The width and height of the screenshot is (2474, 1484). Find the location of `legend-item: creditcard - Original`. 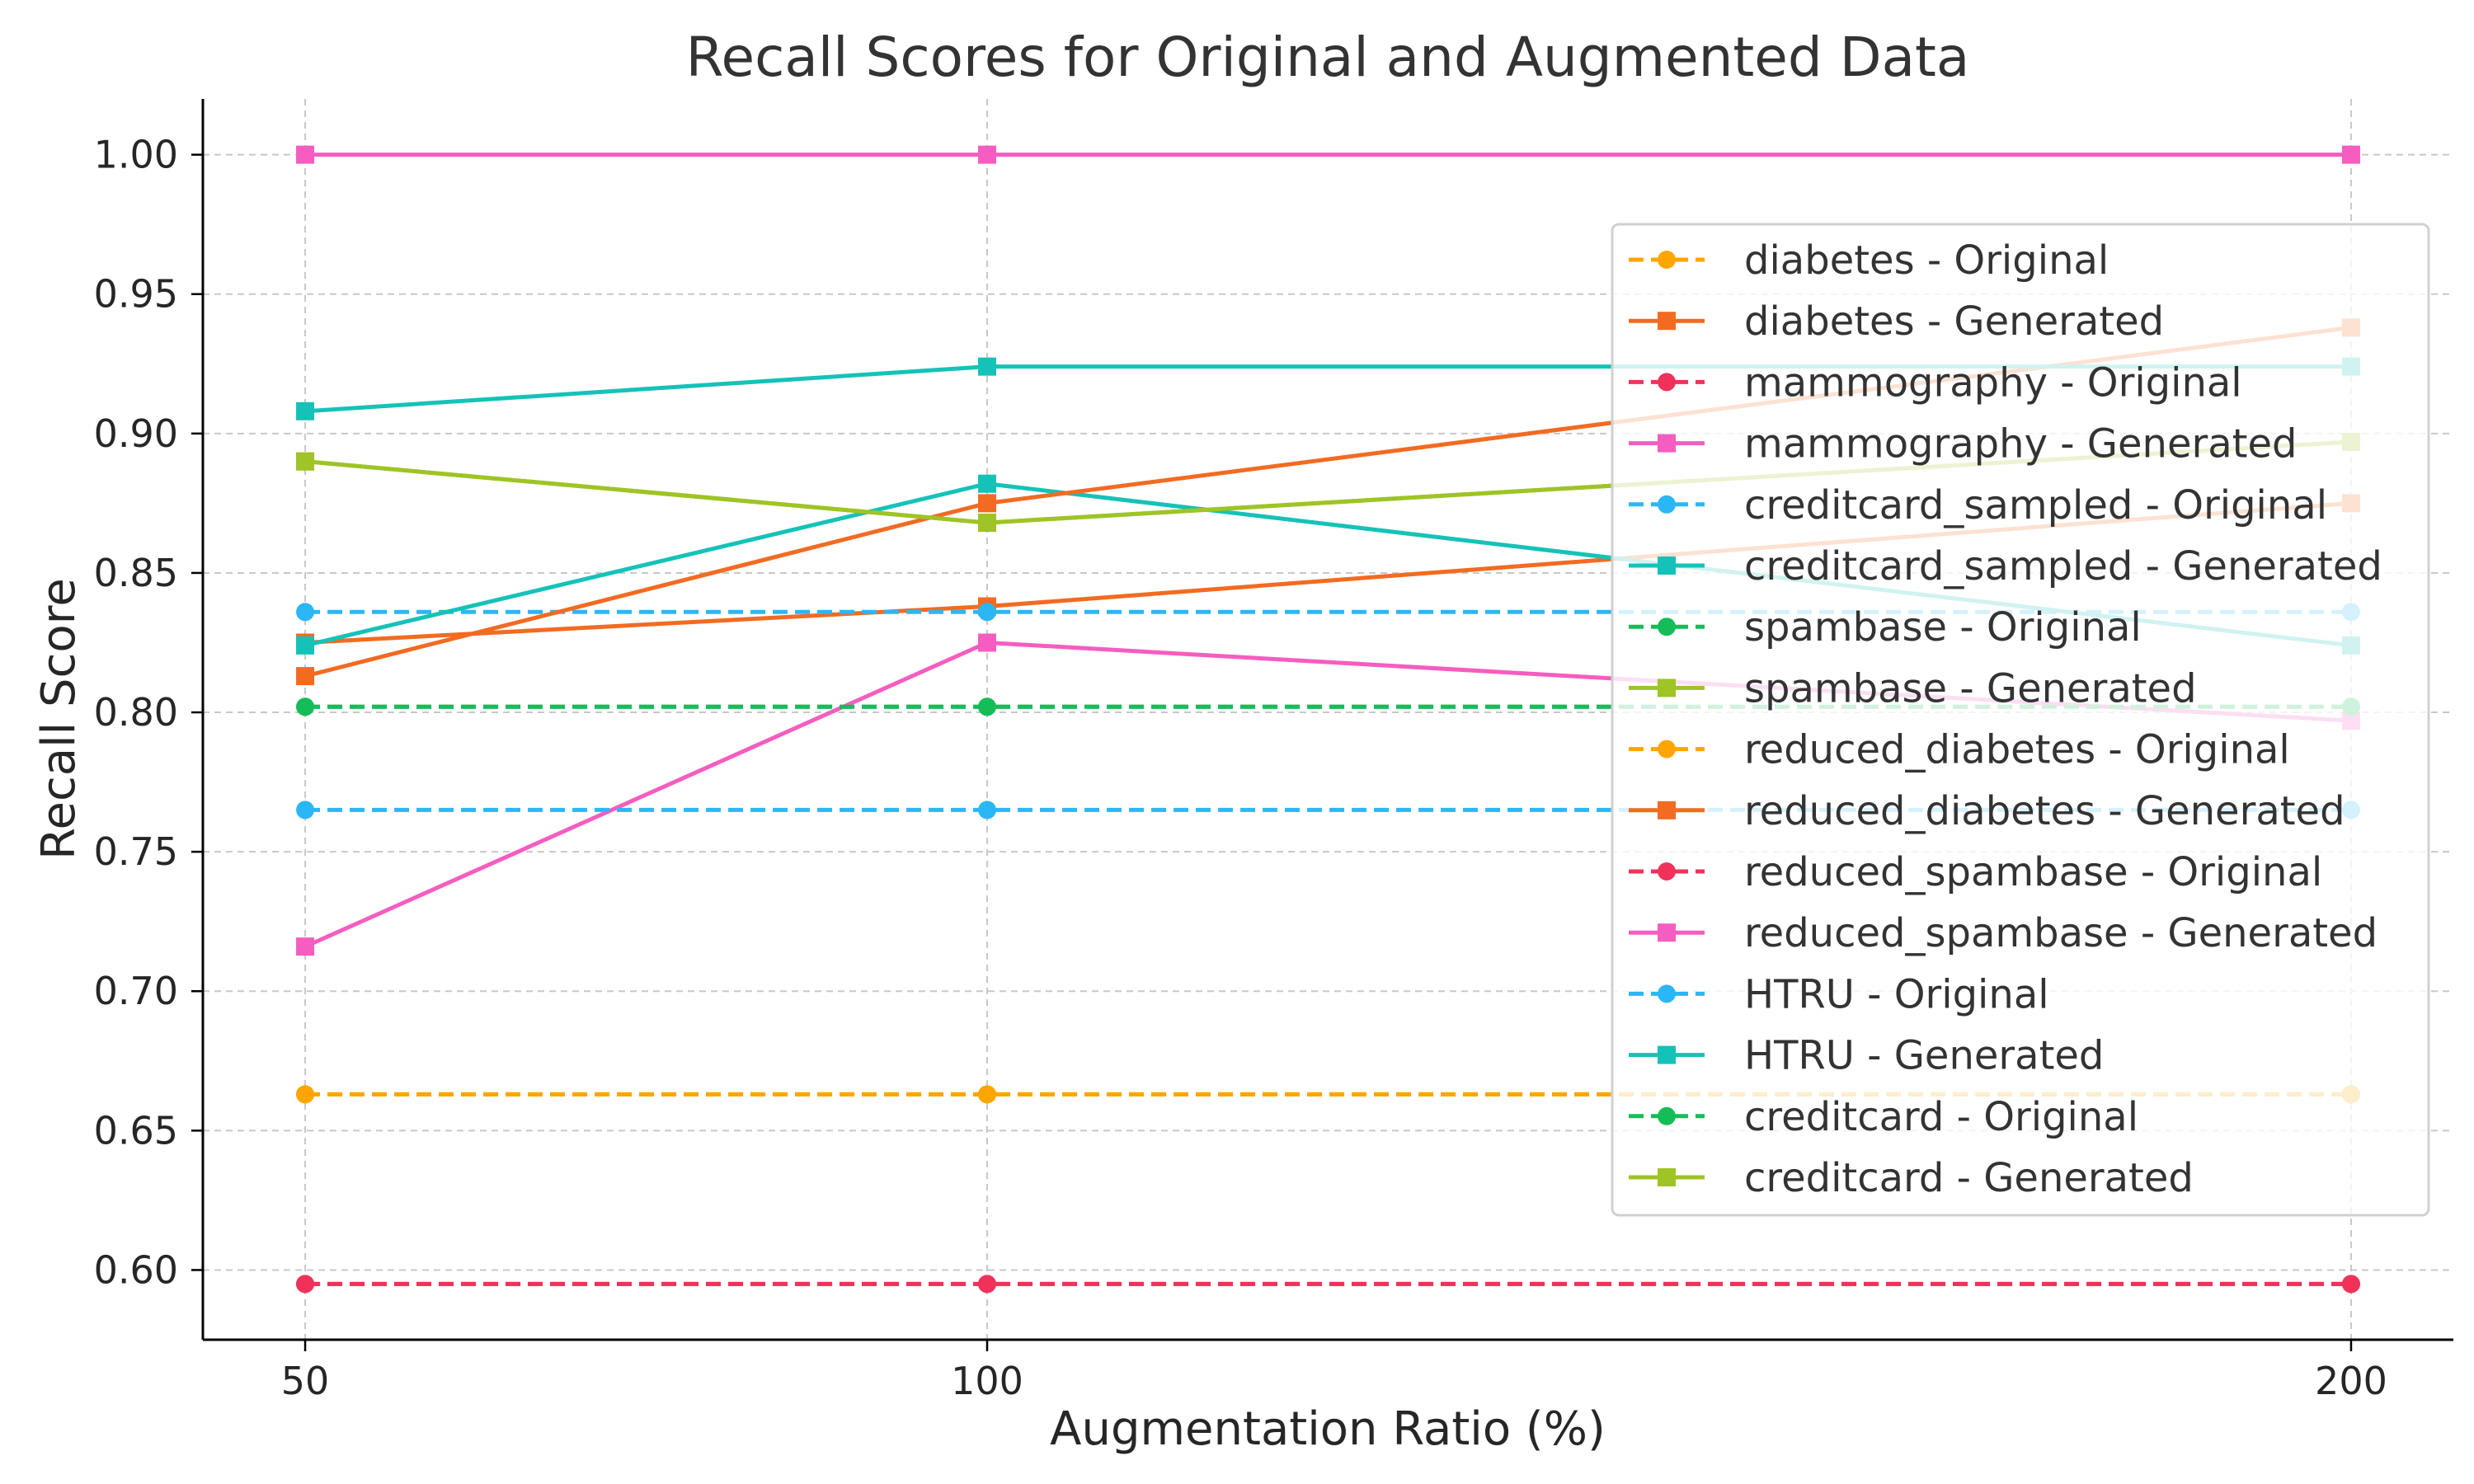

legend-item: creditcard - Original is located at coordinates (1883, 1117).